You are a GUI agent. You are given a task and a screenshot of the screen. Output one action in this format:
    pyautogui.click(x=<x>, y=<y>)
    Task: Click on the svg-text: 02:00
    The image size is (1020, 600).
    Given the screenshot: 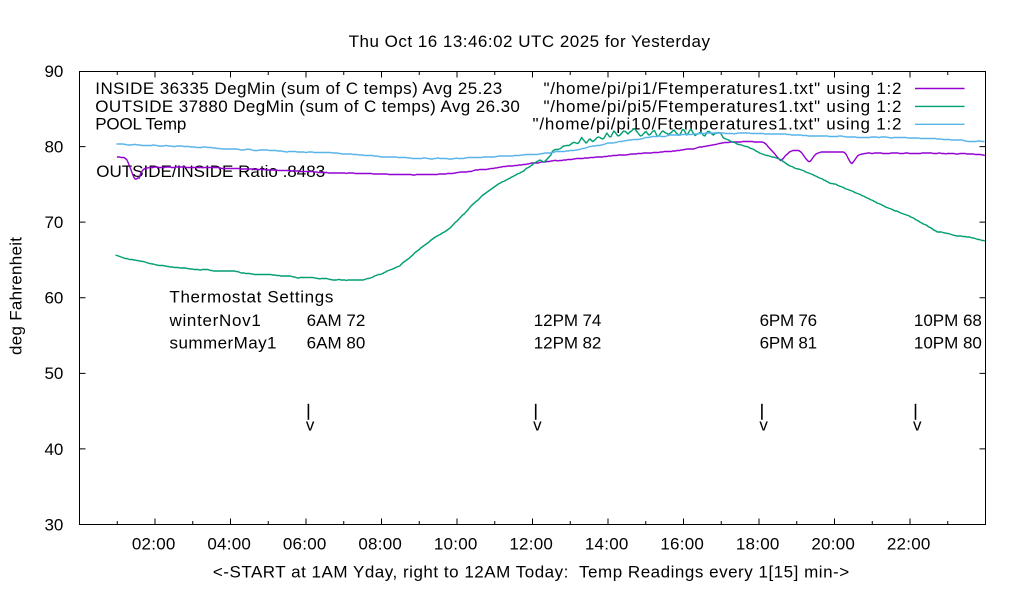 What is the action you would take?
    pyautogui.click(x=154, y=544)
    